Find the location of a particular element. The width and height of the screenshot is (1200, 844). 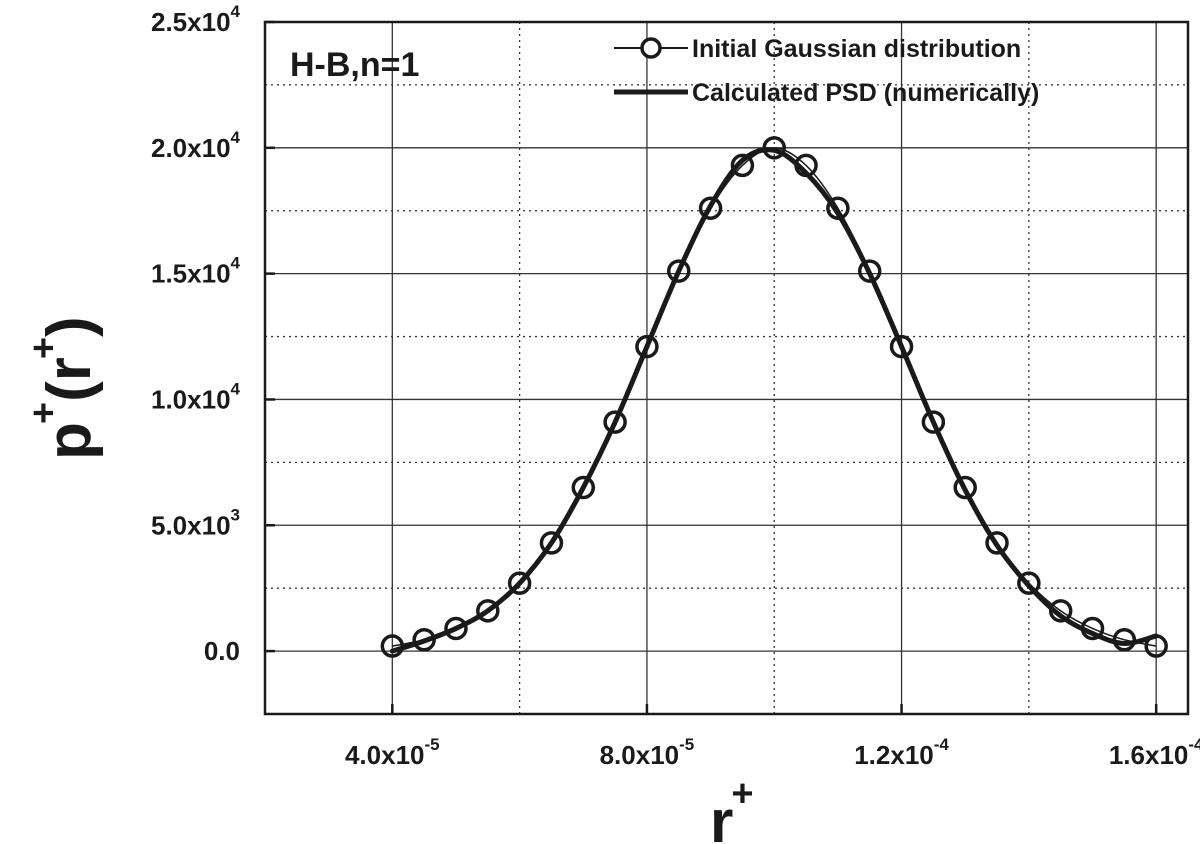

x-tick-exponent-3: -4 is located at coordinates (1194, 744).